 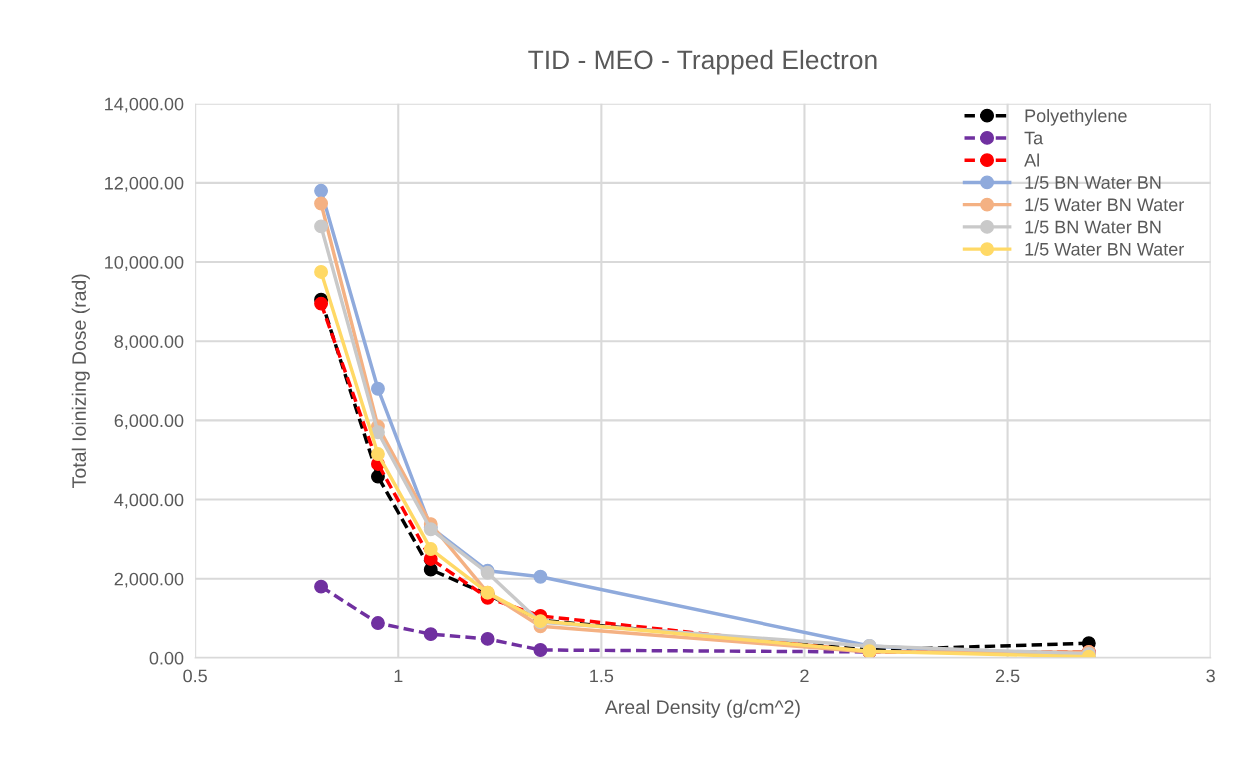 I want to click on y-tick-label: 12,000.00, so click(x=144, y=184).